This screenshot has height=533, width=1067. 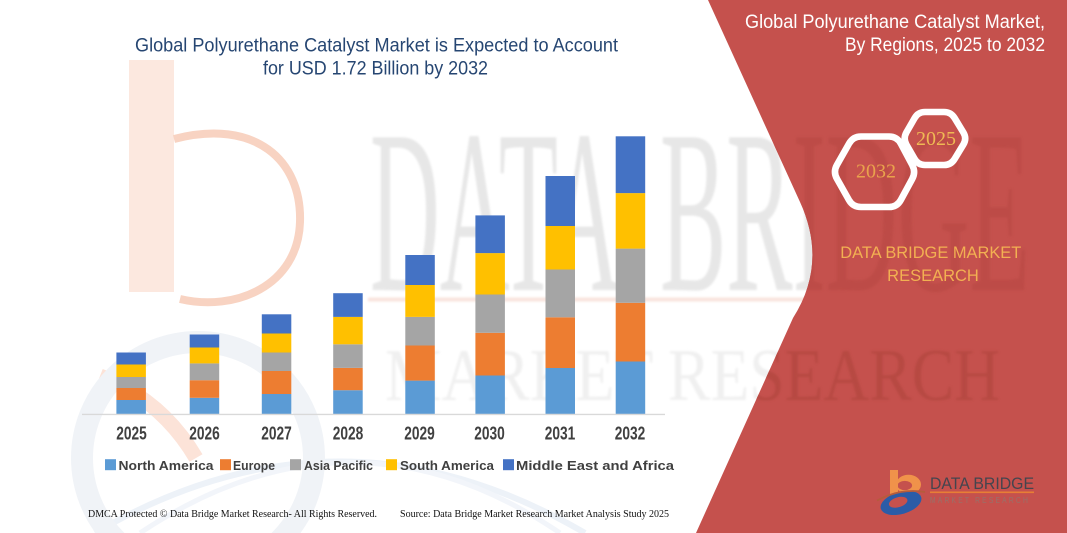 What do you see at coordinates (489, 434) in the screenshot?
I see `svg-text: 2030` at bounding box center [489, 434].